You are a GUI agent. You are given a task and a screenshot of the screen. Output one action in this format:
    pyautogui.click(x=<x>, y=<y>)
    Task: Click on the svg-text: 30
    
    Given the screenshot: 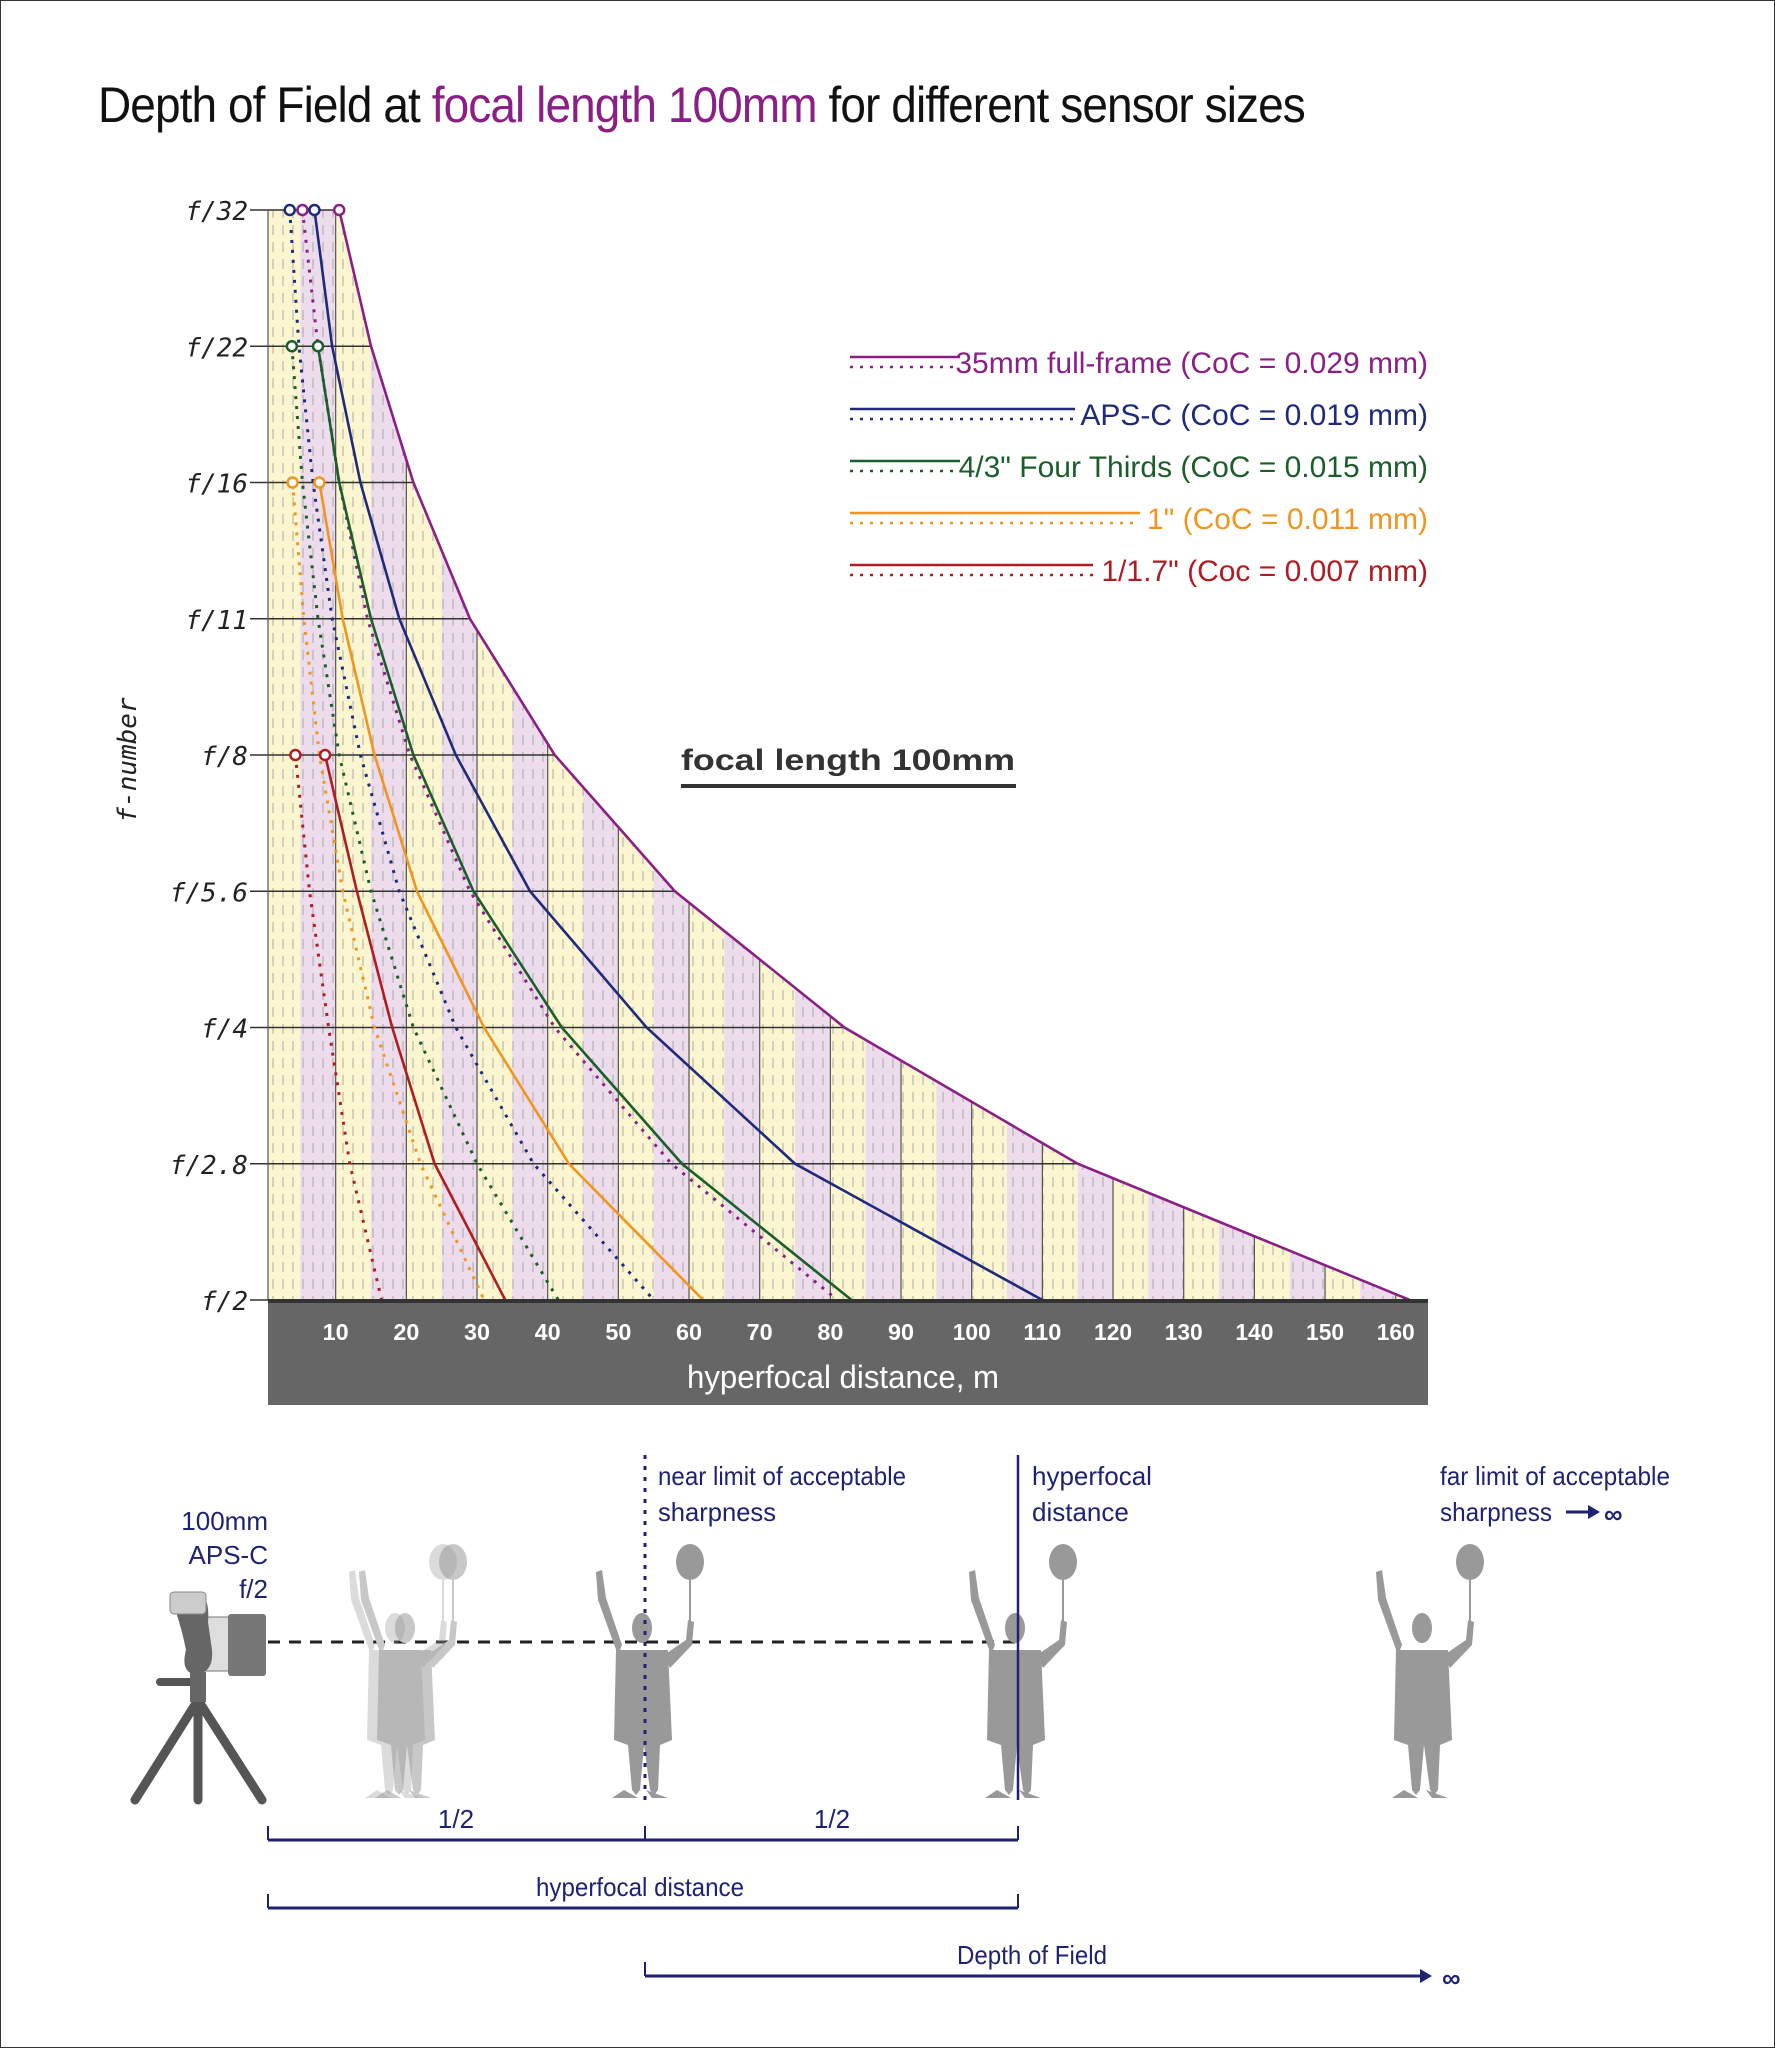 What is the action you would take?
    pyautogui.click(x=477, y=1332)
    